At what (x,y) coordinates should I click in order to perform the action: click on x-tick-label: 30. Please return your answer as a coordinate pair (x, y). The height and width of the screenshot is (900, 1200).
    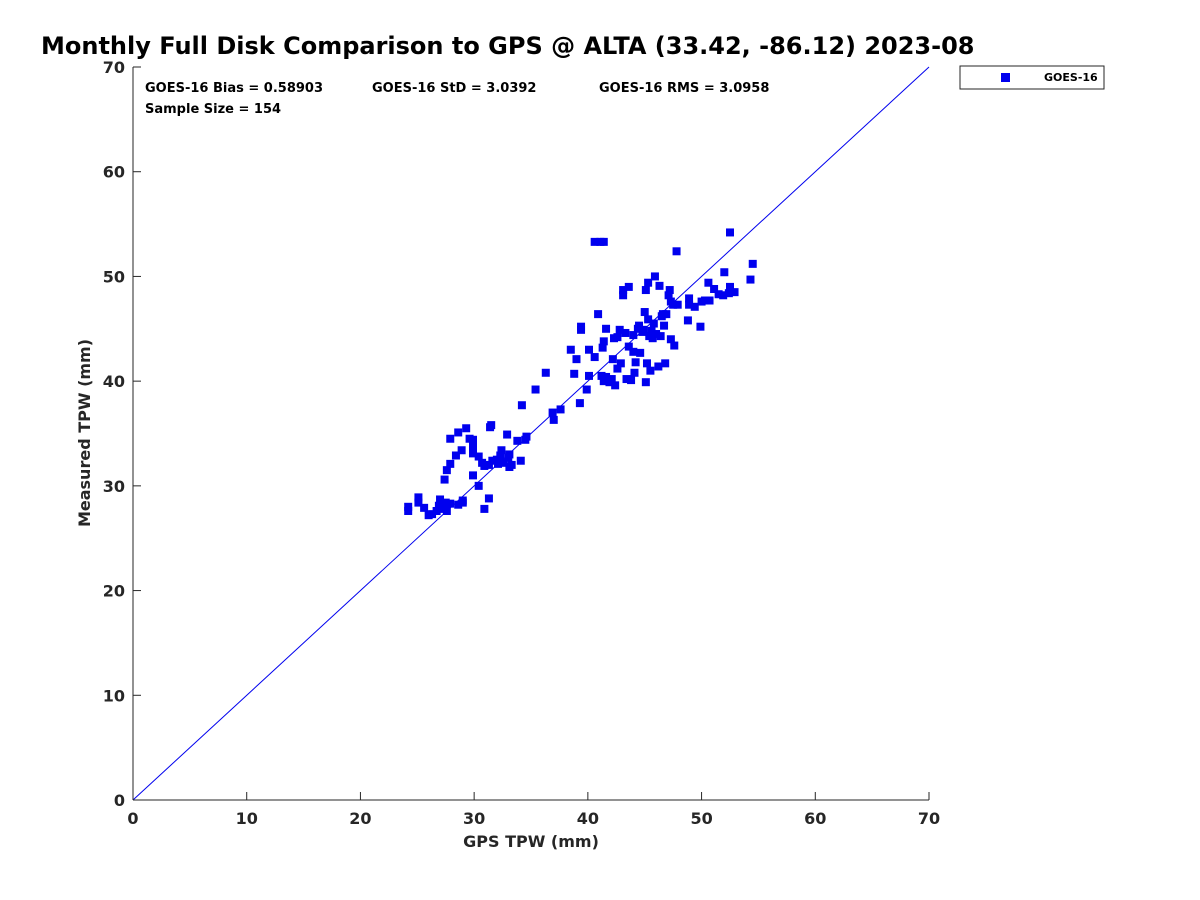
    Looking at the image, I should click on (474, 818).